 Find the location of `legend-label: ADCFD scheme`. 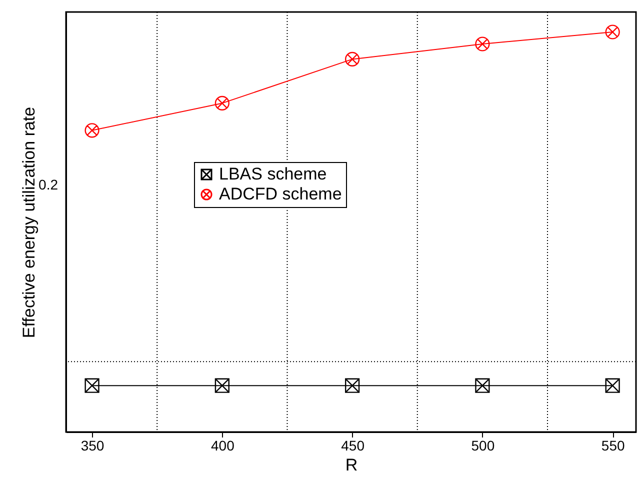

legend-label: ADCFD scheme is located at coordinates (280, 194).